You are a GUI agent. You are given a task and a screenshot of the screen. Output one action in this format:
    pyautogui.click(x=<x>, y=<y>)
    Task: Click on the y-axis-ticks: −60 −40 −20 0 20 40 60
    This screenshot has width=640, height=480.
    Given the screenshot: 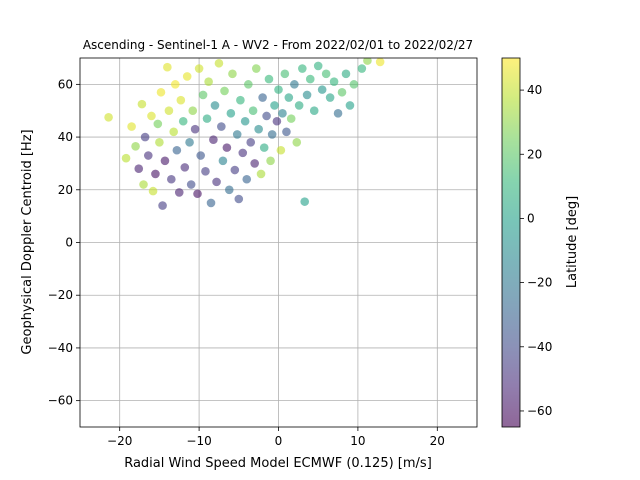 What is the action you would take?
    pyautogui.click(x=64, y=242)
    